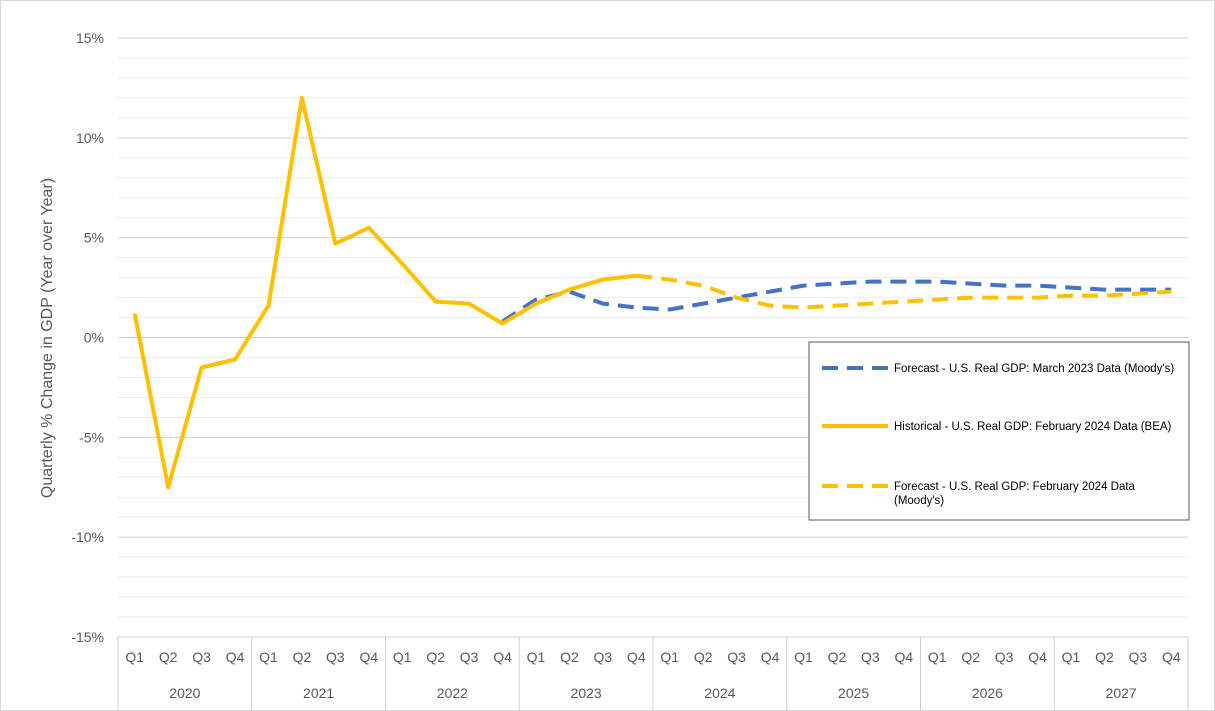  Describe the element at coordinates (853, 693) in the screenshot. I see `x-year-label: 2025` at that location.